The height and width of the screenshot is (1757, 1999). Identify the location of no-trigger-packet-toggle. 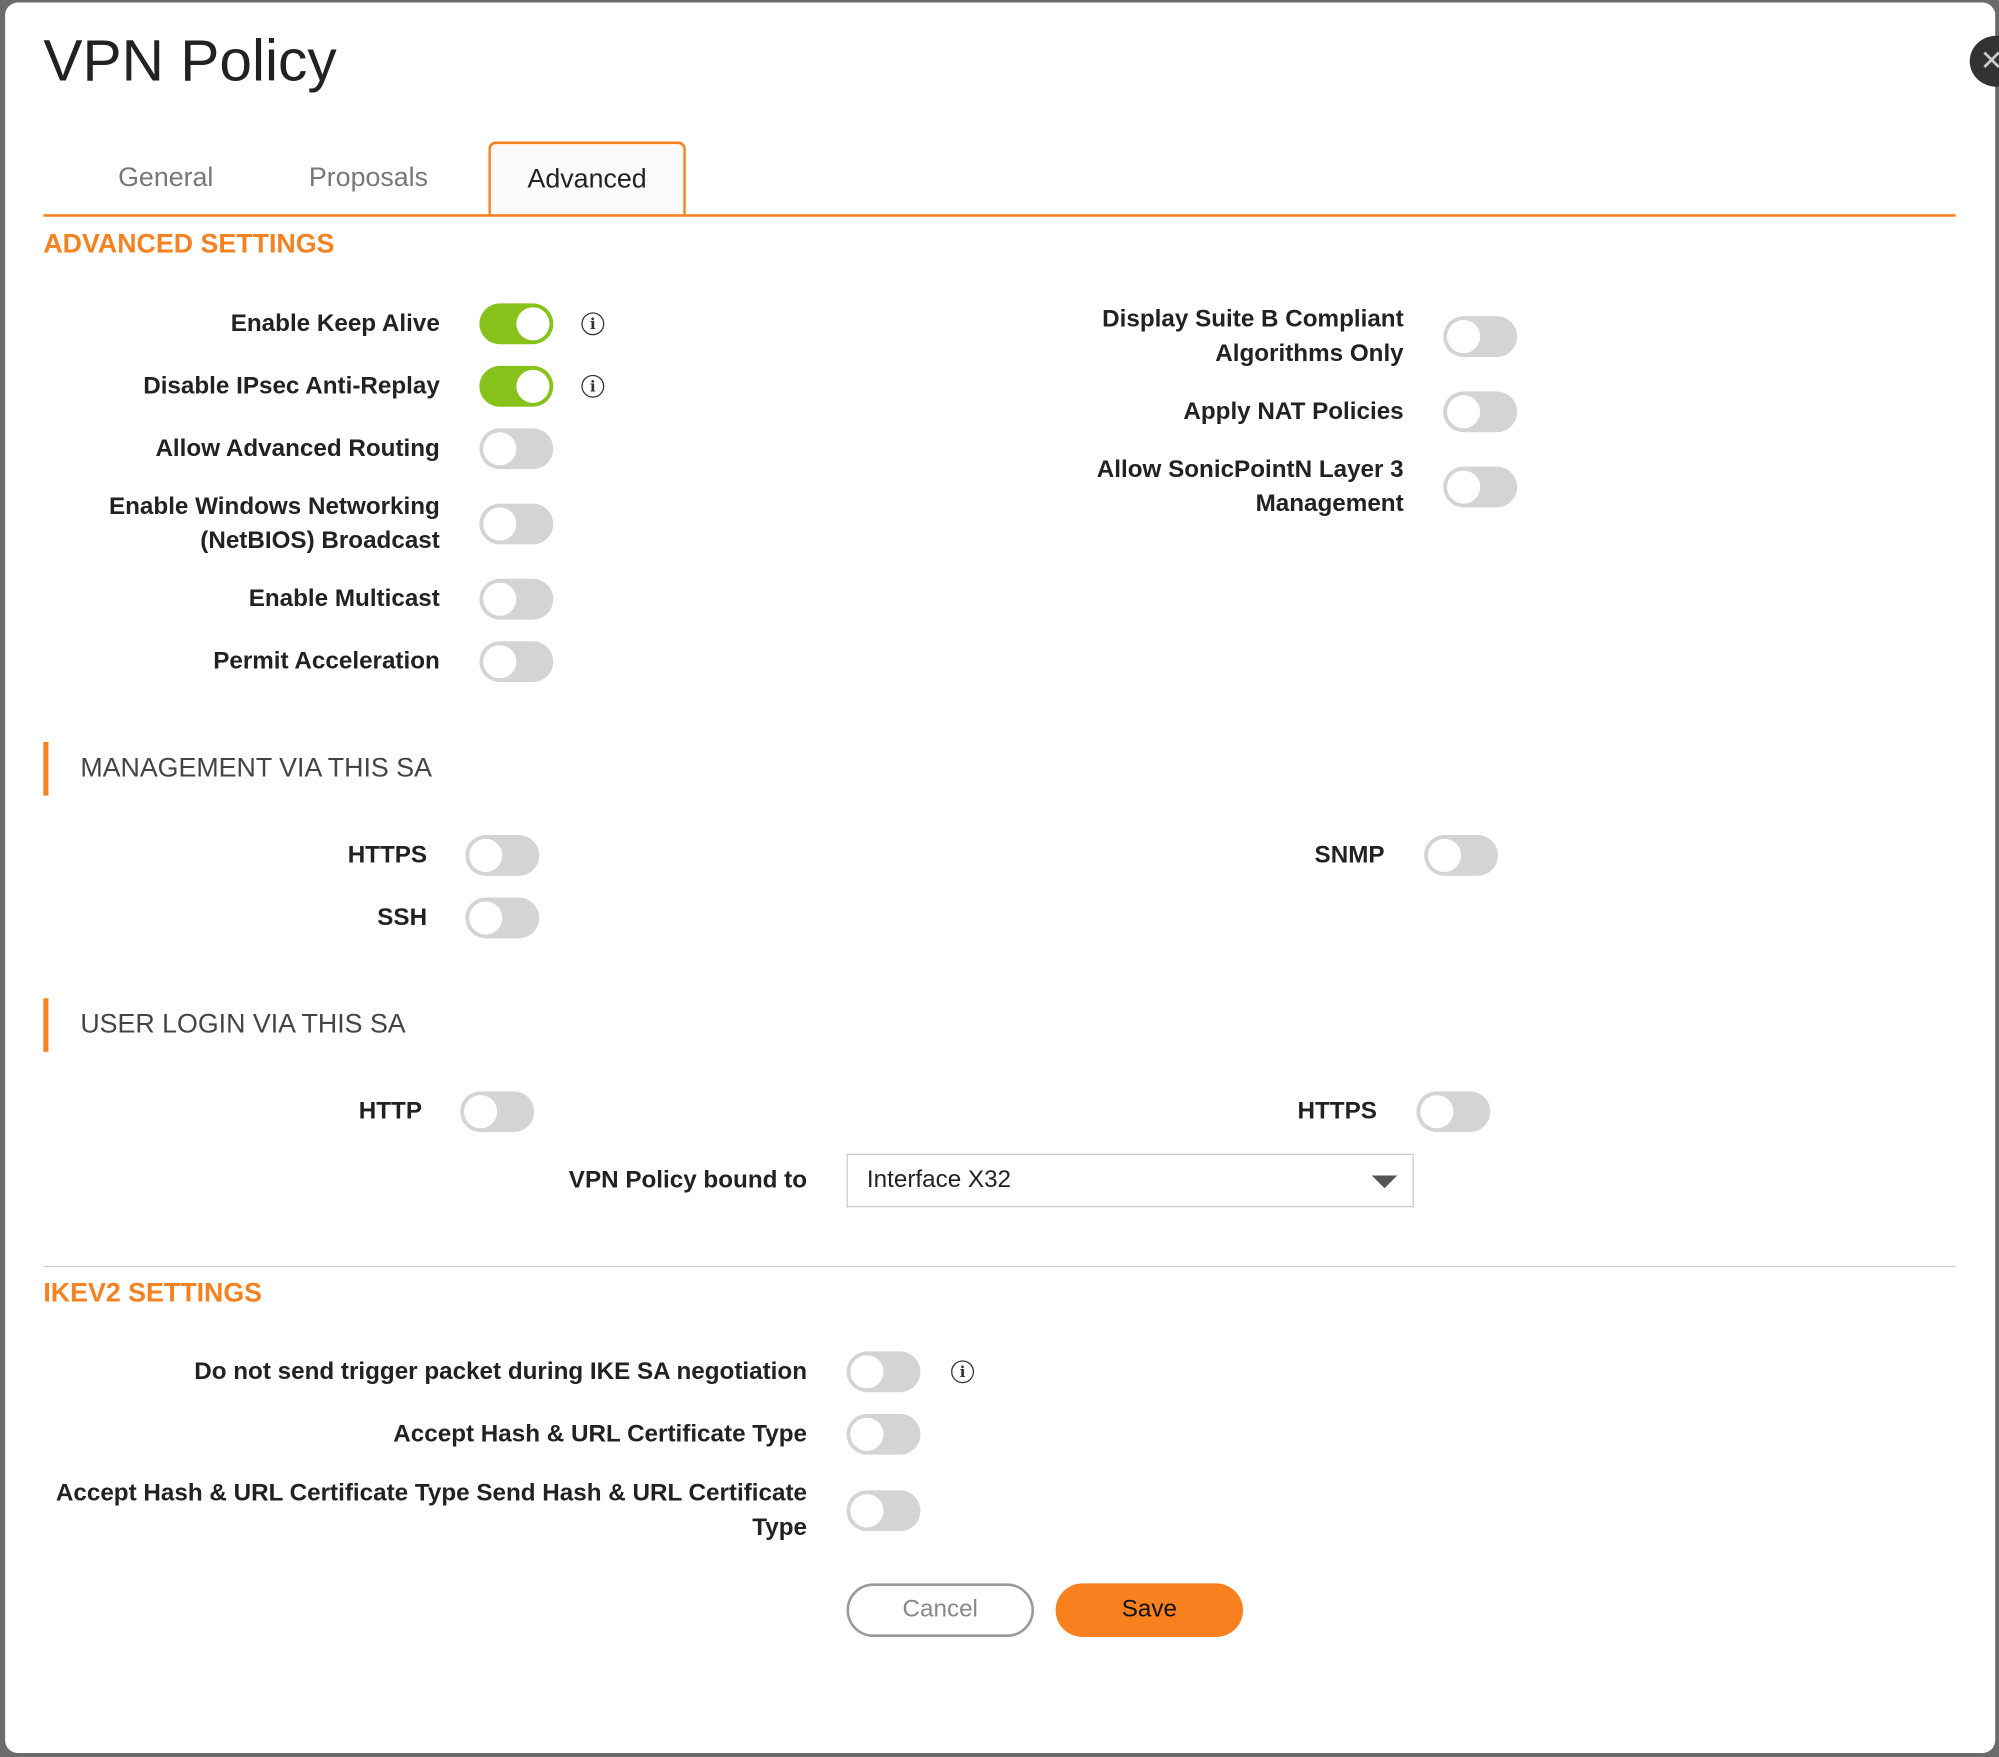
(883, 1372).